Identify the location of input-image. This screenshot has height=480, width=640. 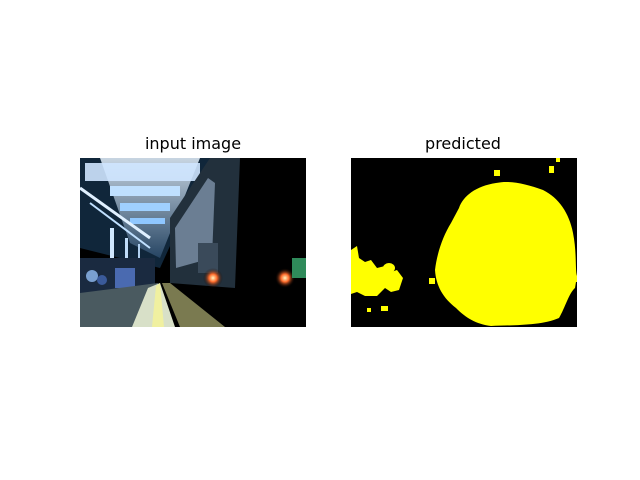
(193, 242).